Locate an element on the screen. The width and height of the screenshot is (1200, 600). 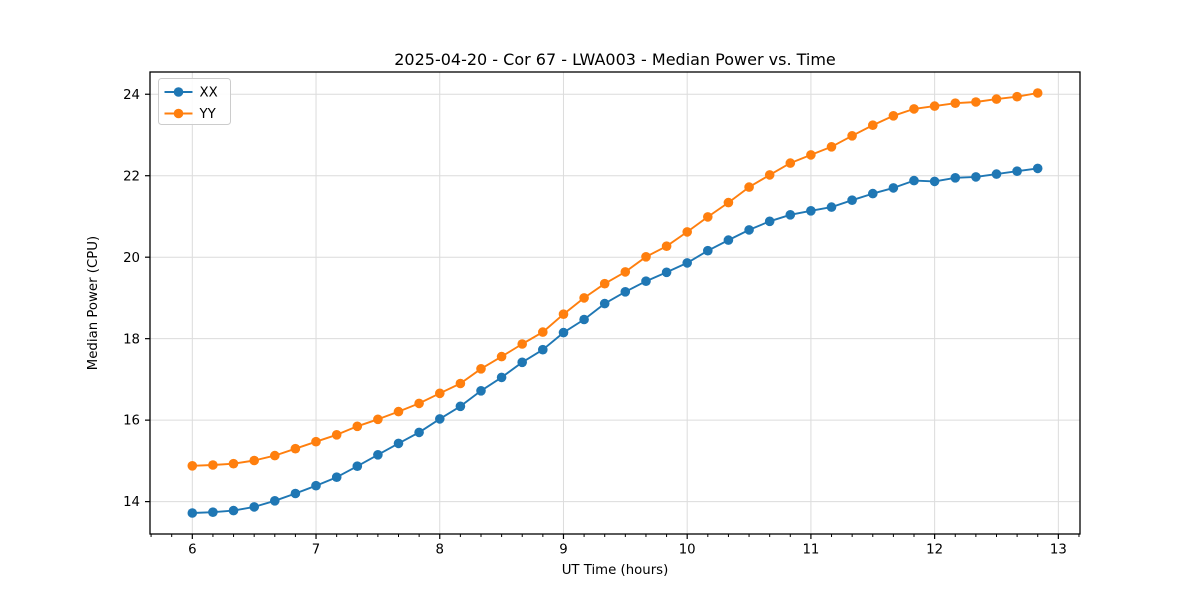
legend-label-yy: YY is located at coordinates (208, 114).